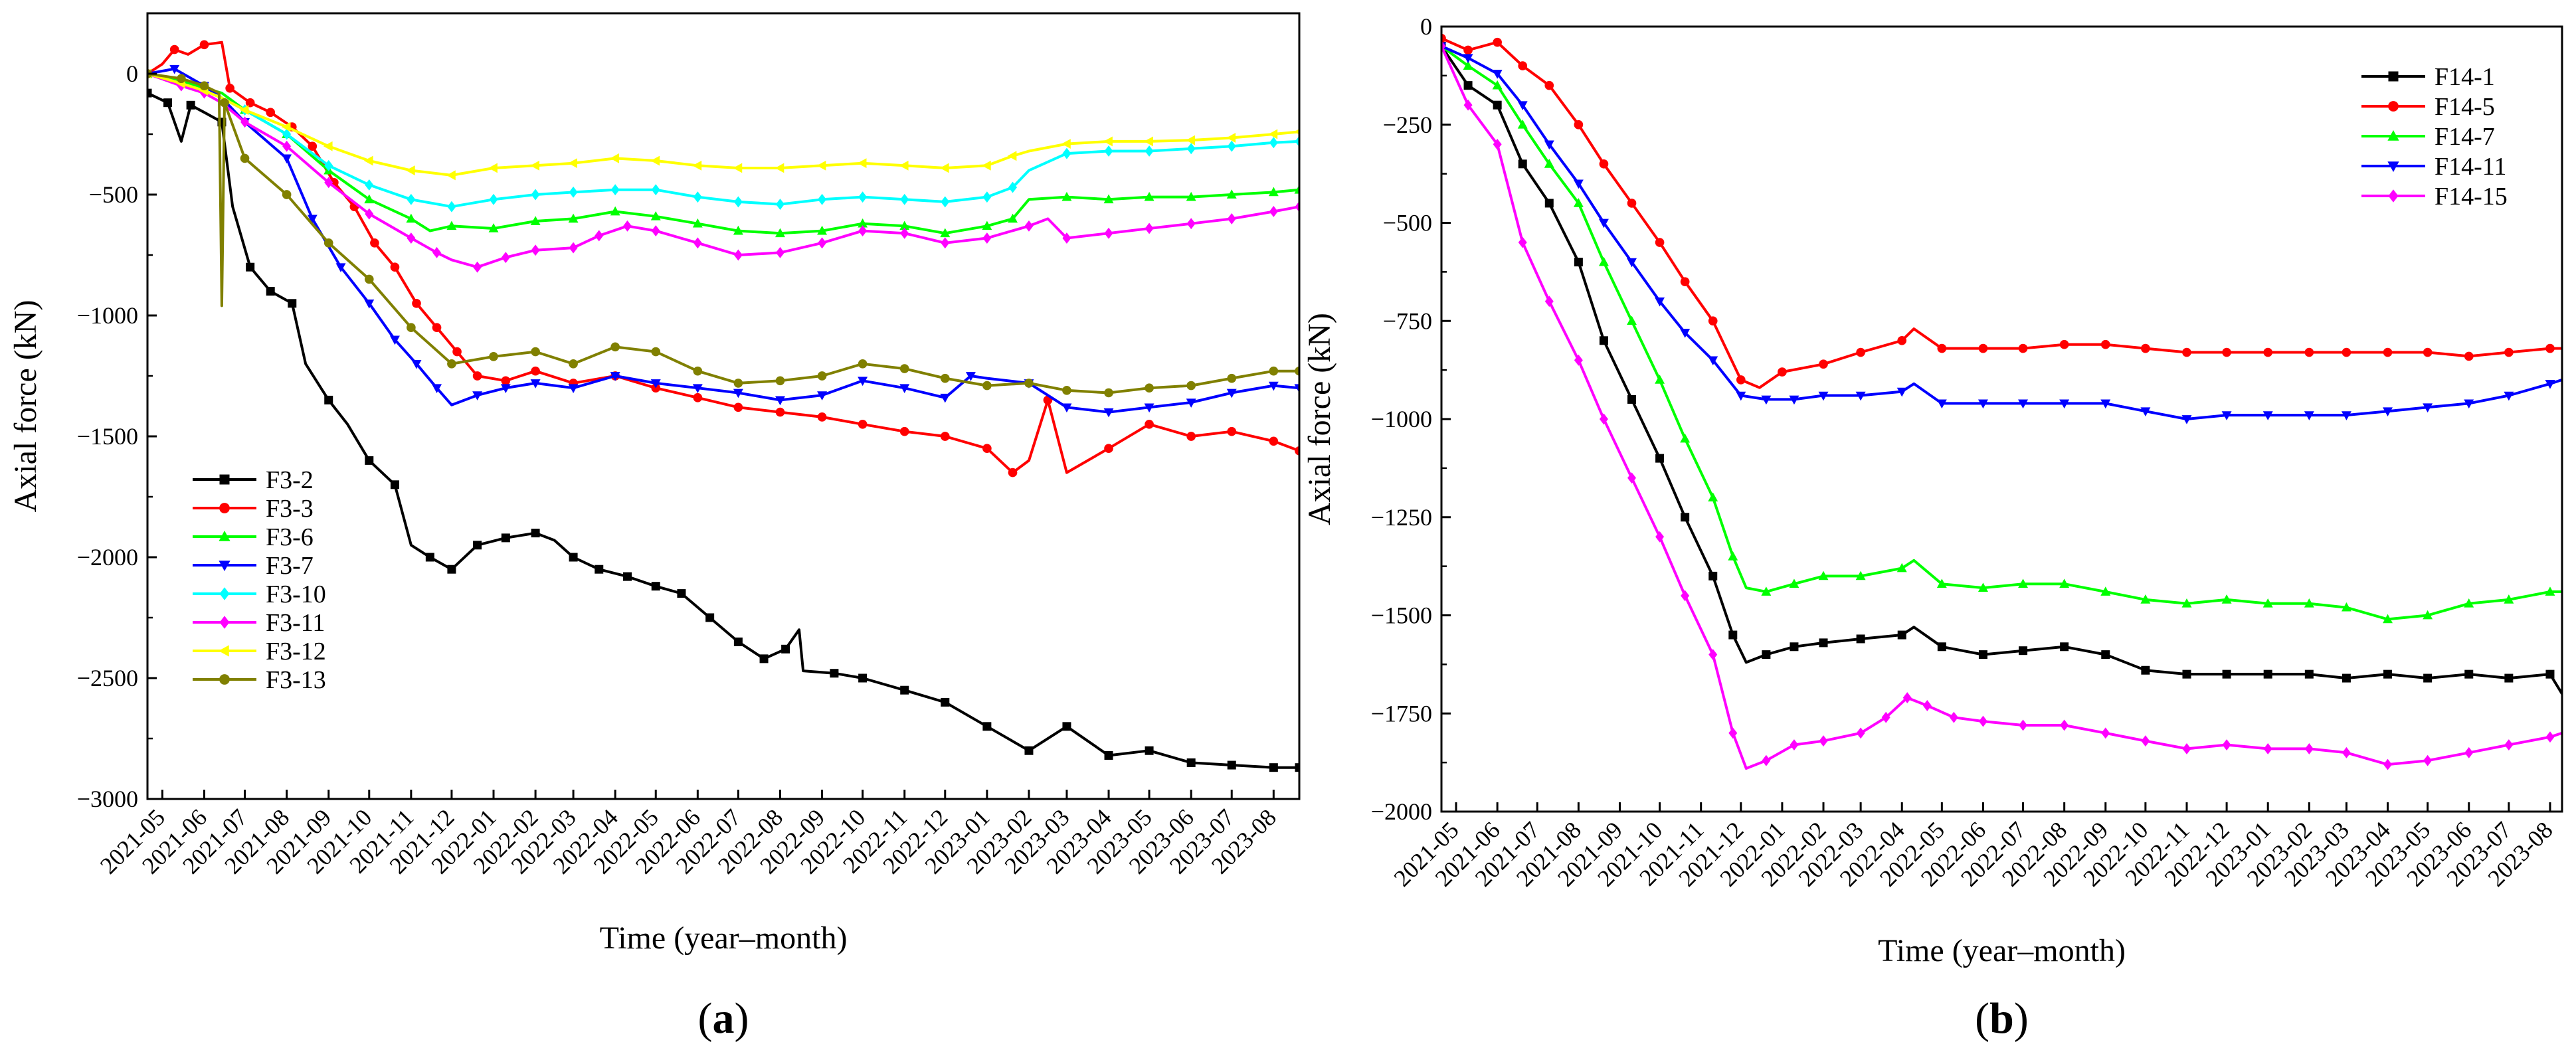  Describe the element at coordinates (1407, 320) in the screenshot. I see `y-tick-label: −750` at that location.